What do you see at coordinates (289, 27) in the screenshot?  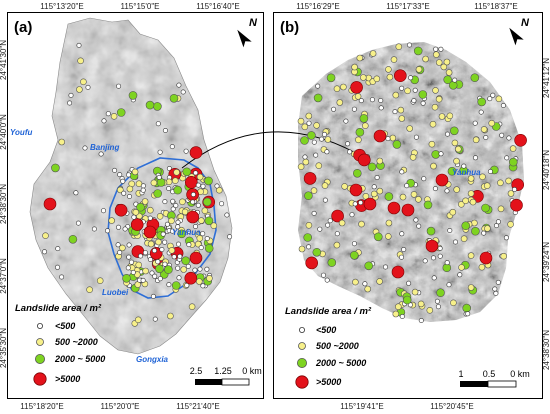 I see `panel-b-label: (b)` at bounding box center [289, 27].